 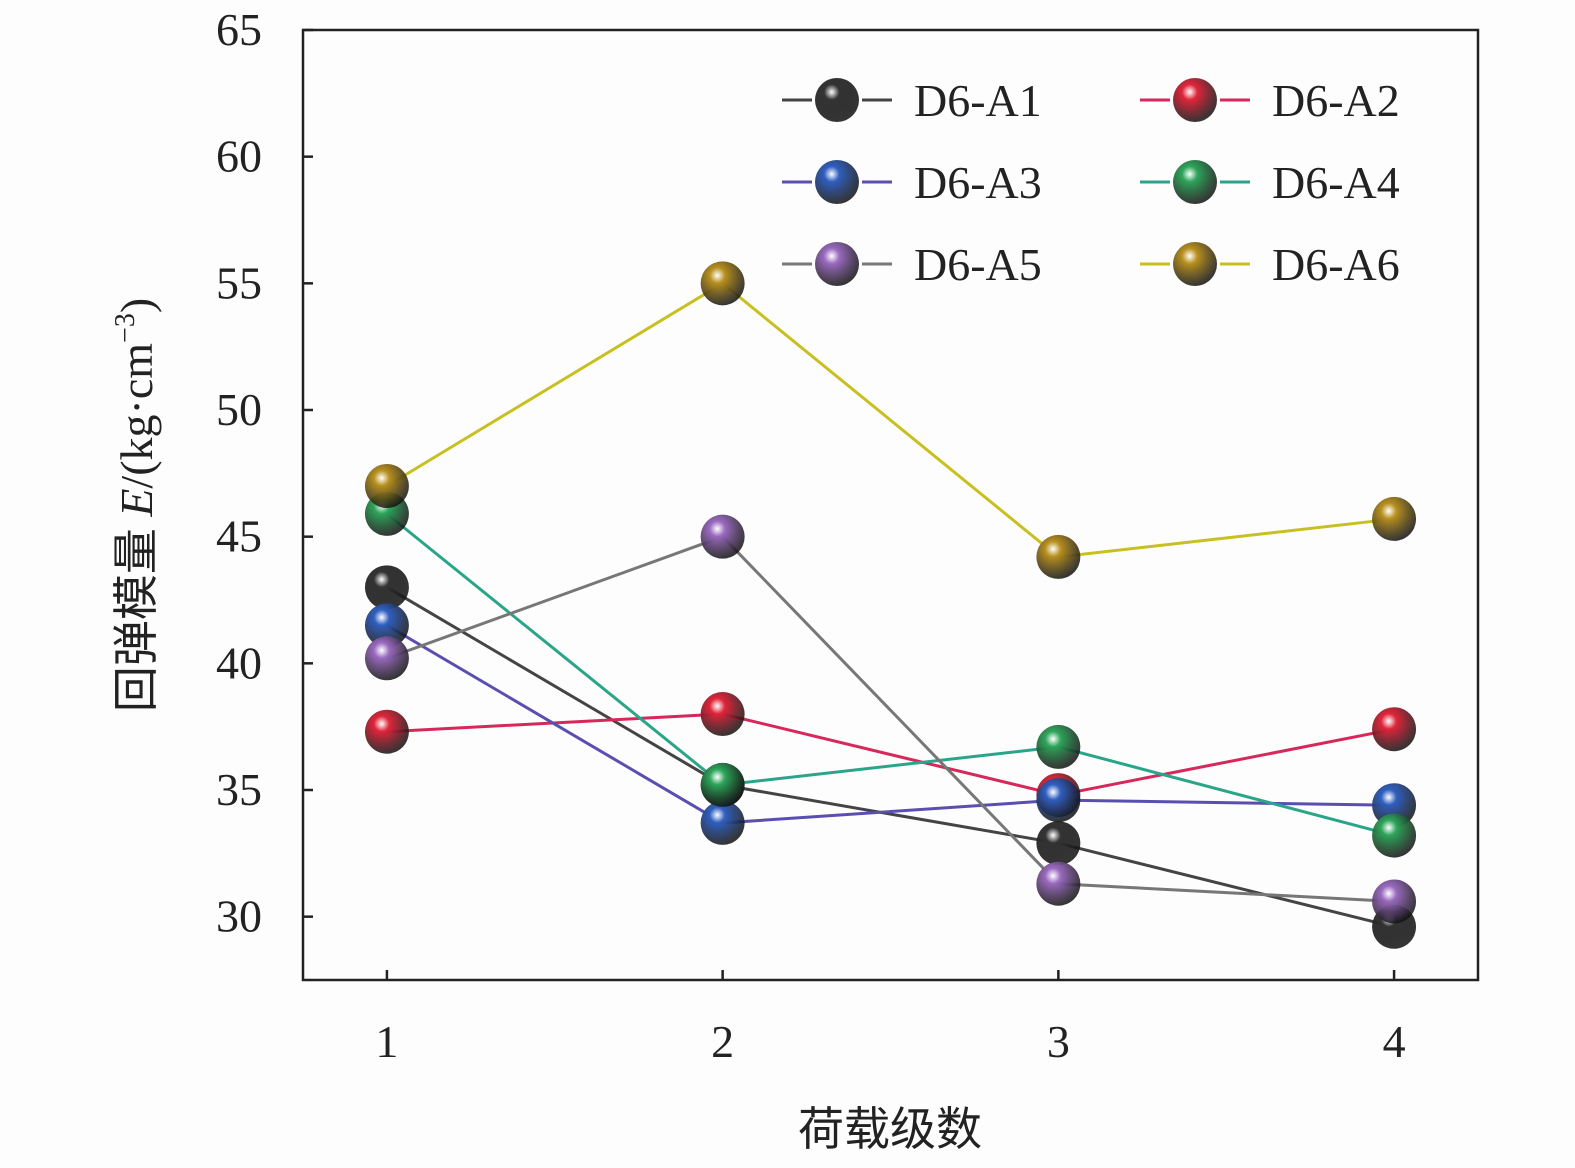 I want to click on series-line-D6-A3, so click(x=890, y=724).